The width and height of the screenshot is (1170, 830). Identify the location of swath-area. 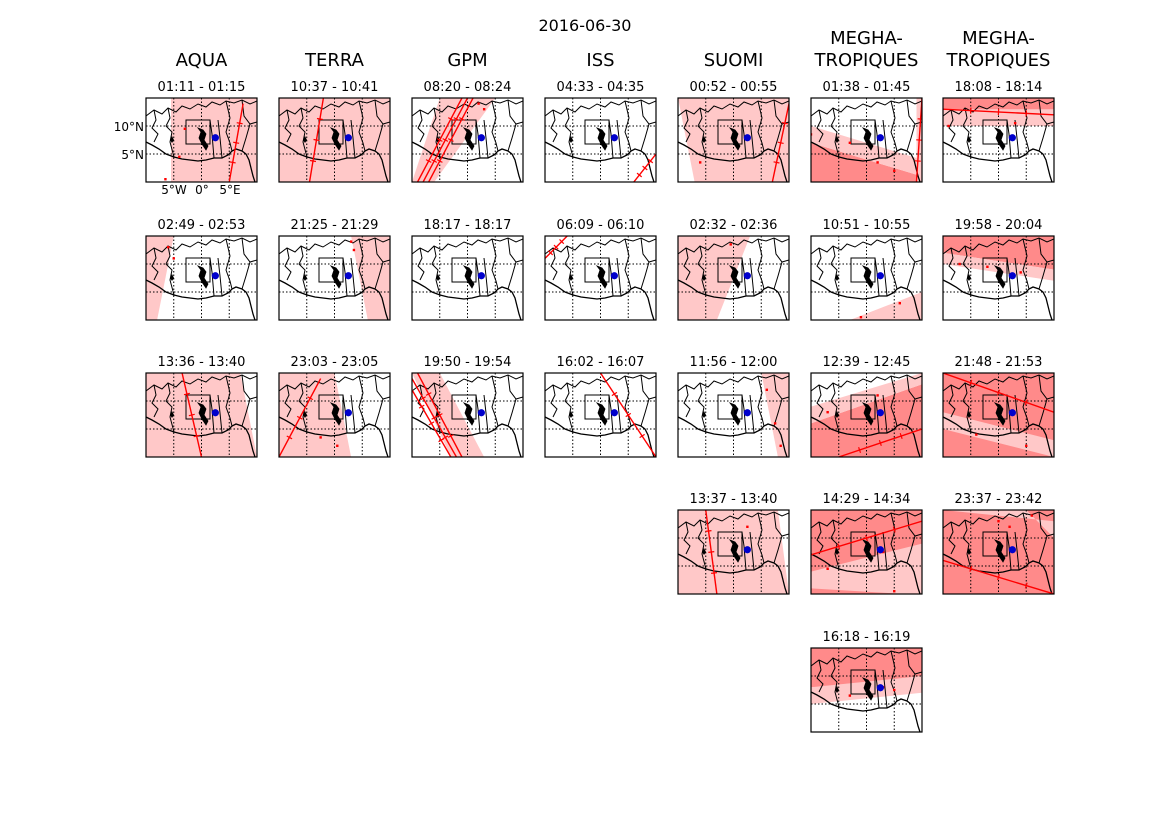
(454, 140).